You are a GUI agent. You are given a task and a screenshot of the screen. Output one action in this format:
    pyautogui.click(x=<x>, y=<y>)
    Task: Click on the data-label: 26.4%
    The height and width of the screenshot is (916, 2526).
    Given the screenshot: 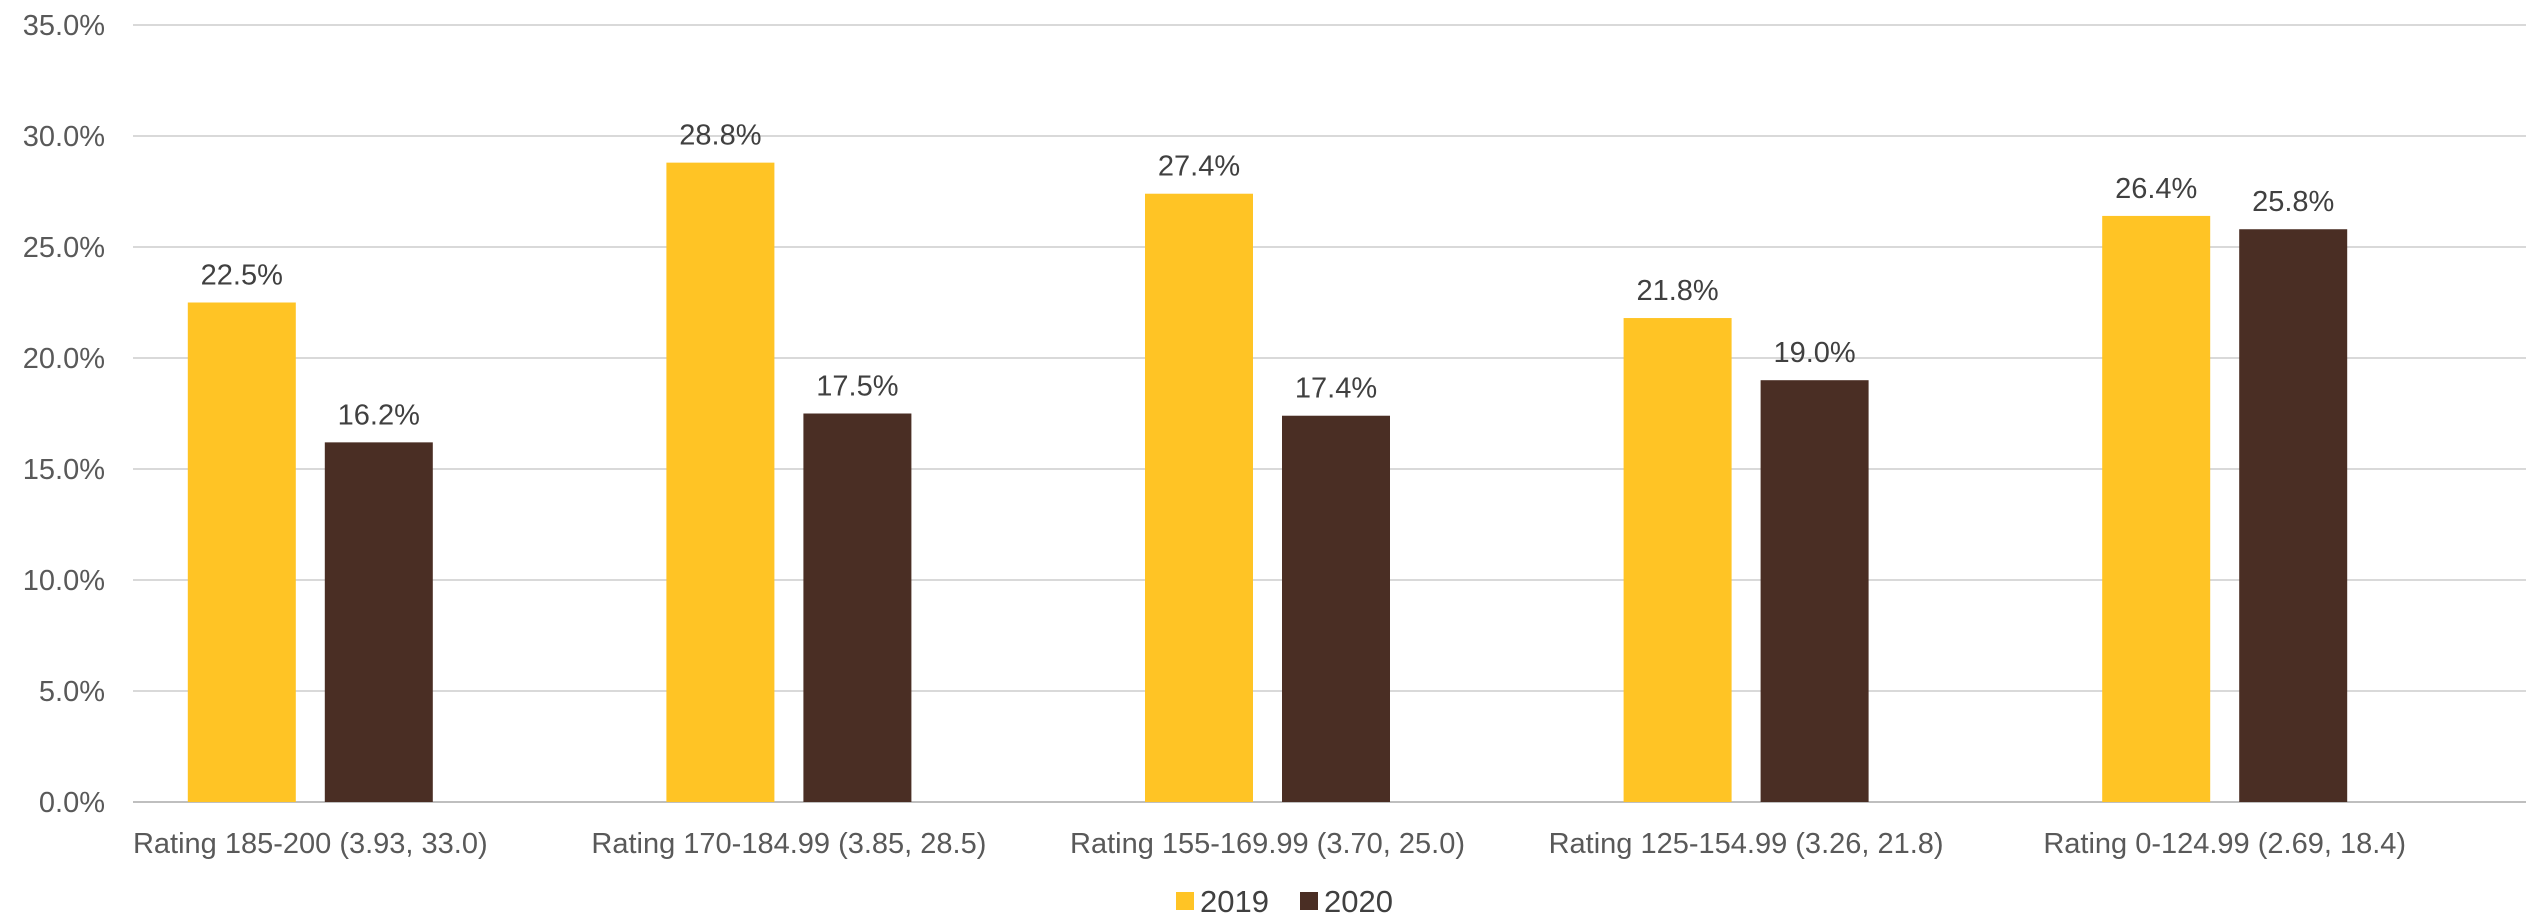 What is the action you would take?
    pyautogui.click(x=2156, y=189)
    